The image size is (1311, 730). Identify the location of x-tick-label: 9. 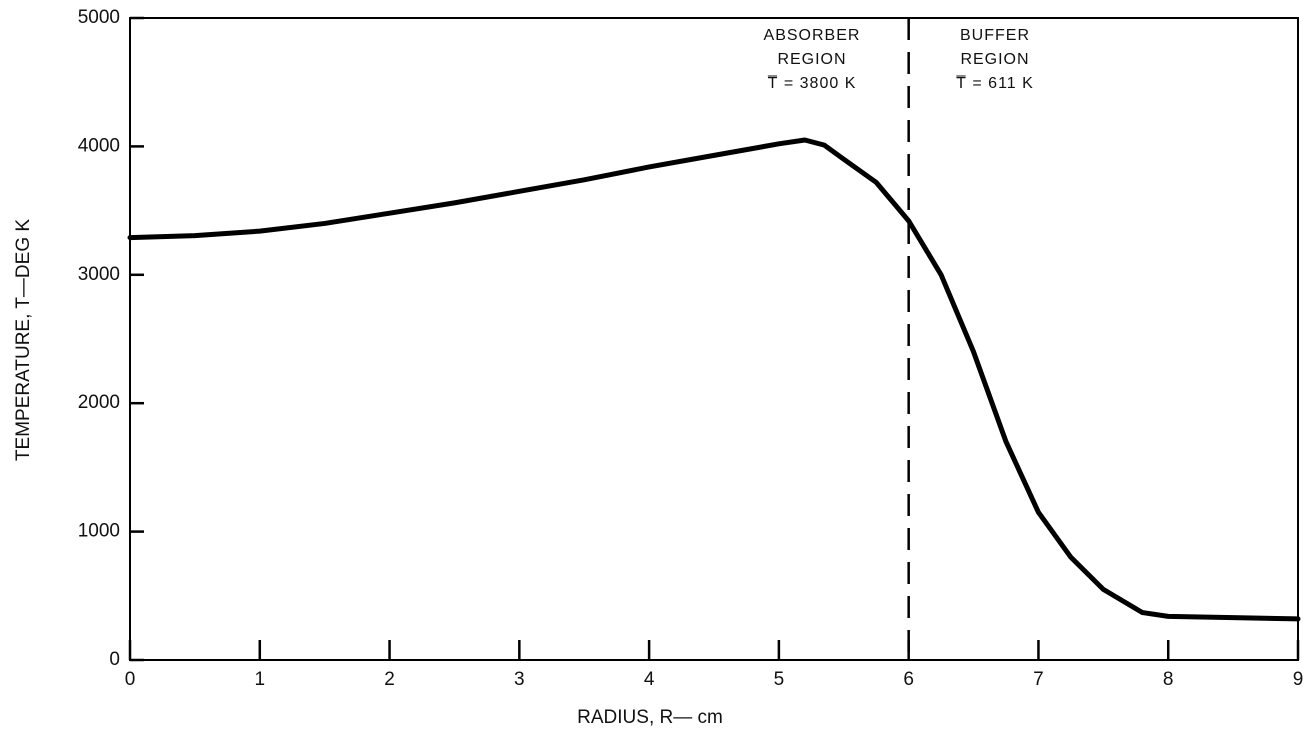
(1298, 679).